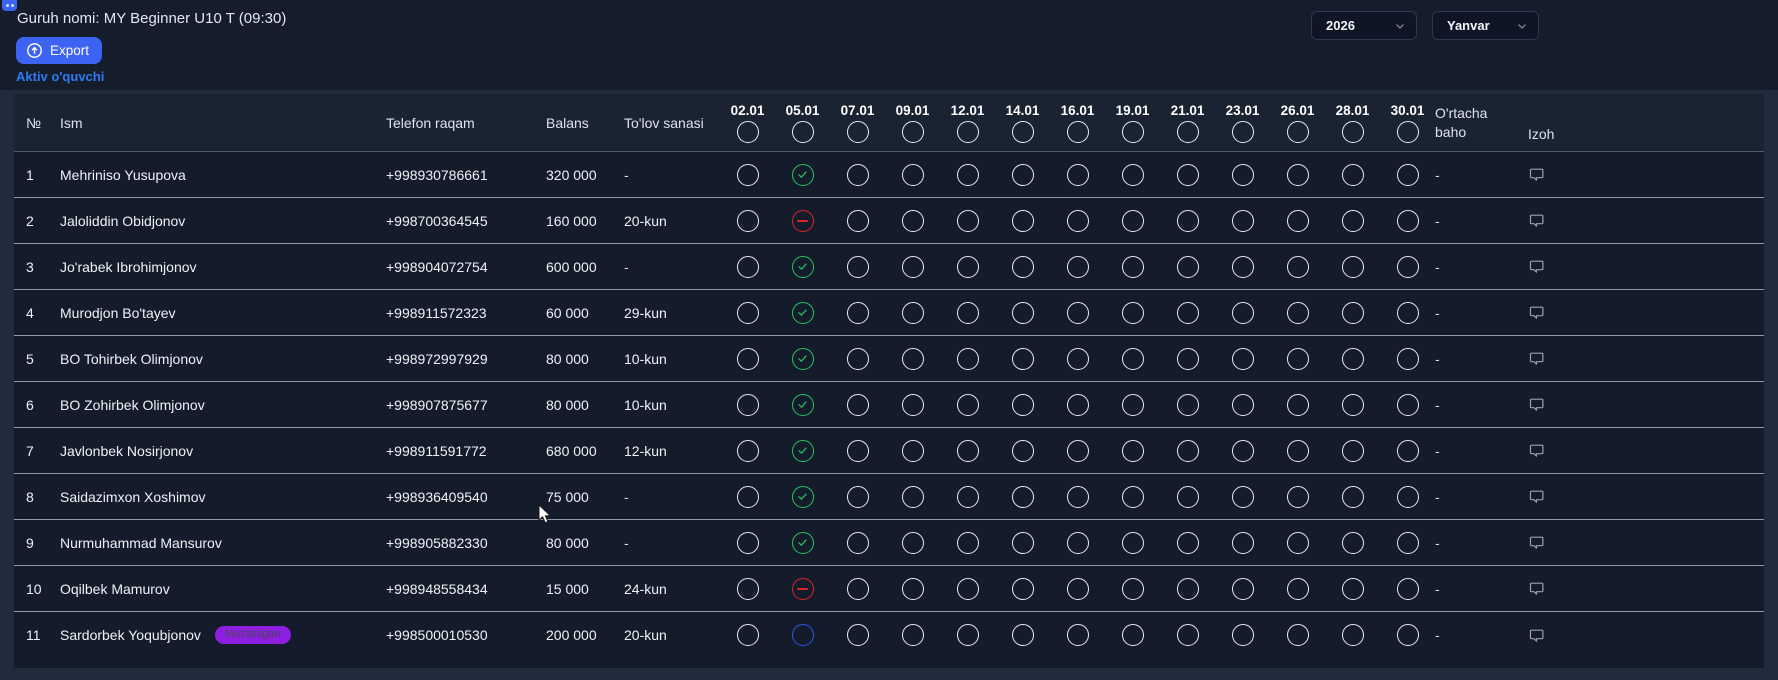 Image resolution: width=1778 pixels, height=680 pixels. What do you see at coordinates (1364, 25) in the screenshot?
I see `year-select: 2026` at bounding box center [1364, 25].